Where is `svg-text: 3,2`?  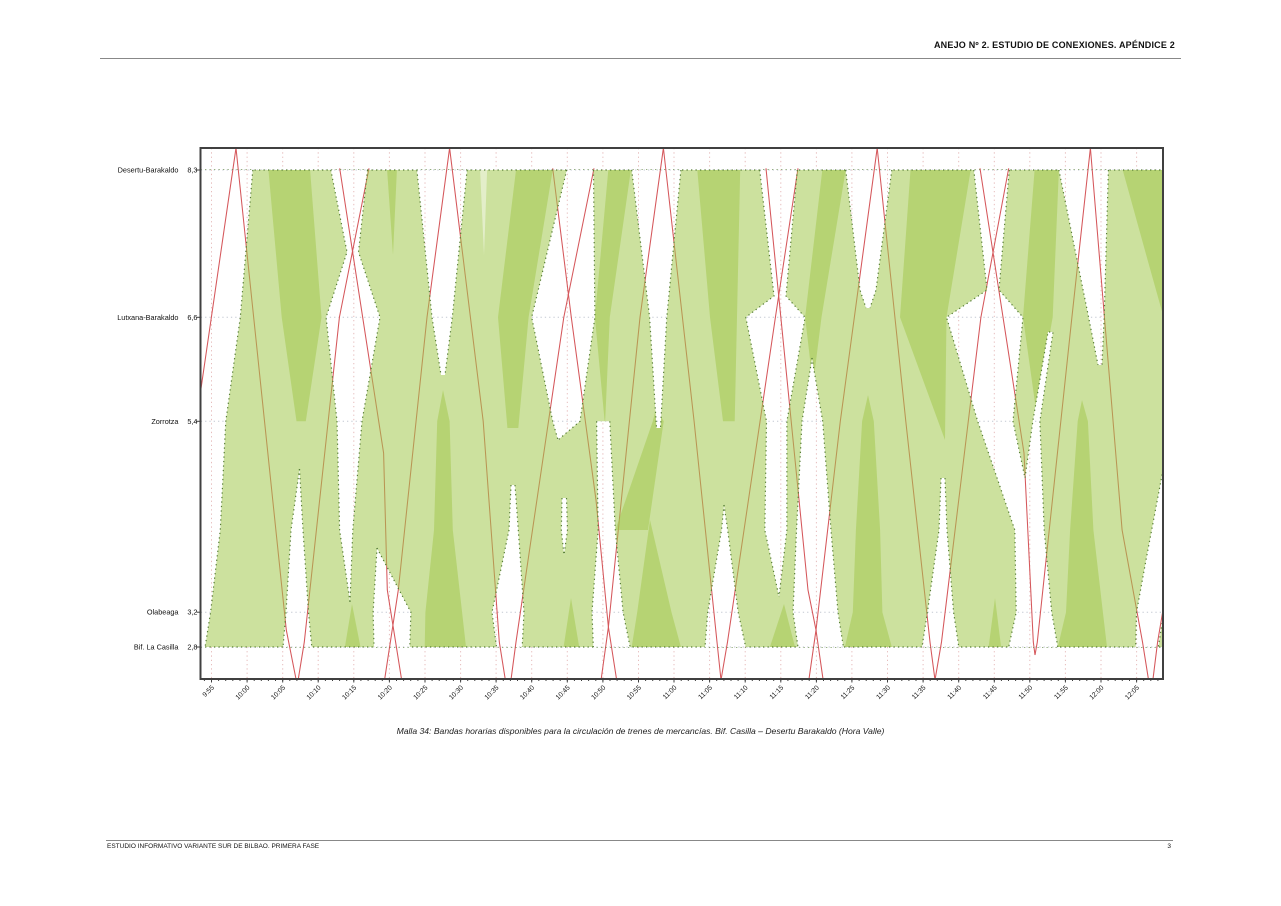 svg-text: 3,2 is located at coordinates (192, 612).